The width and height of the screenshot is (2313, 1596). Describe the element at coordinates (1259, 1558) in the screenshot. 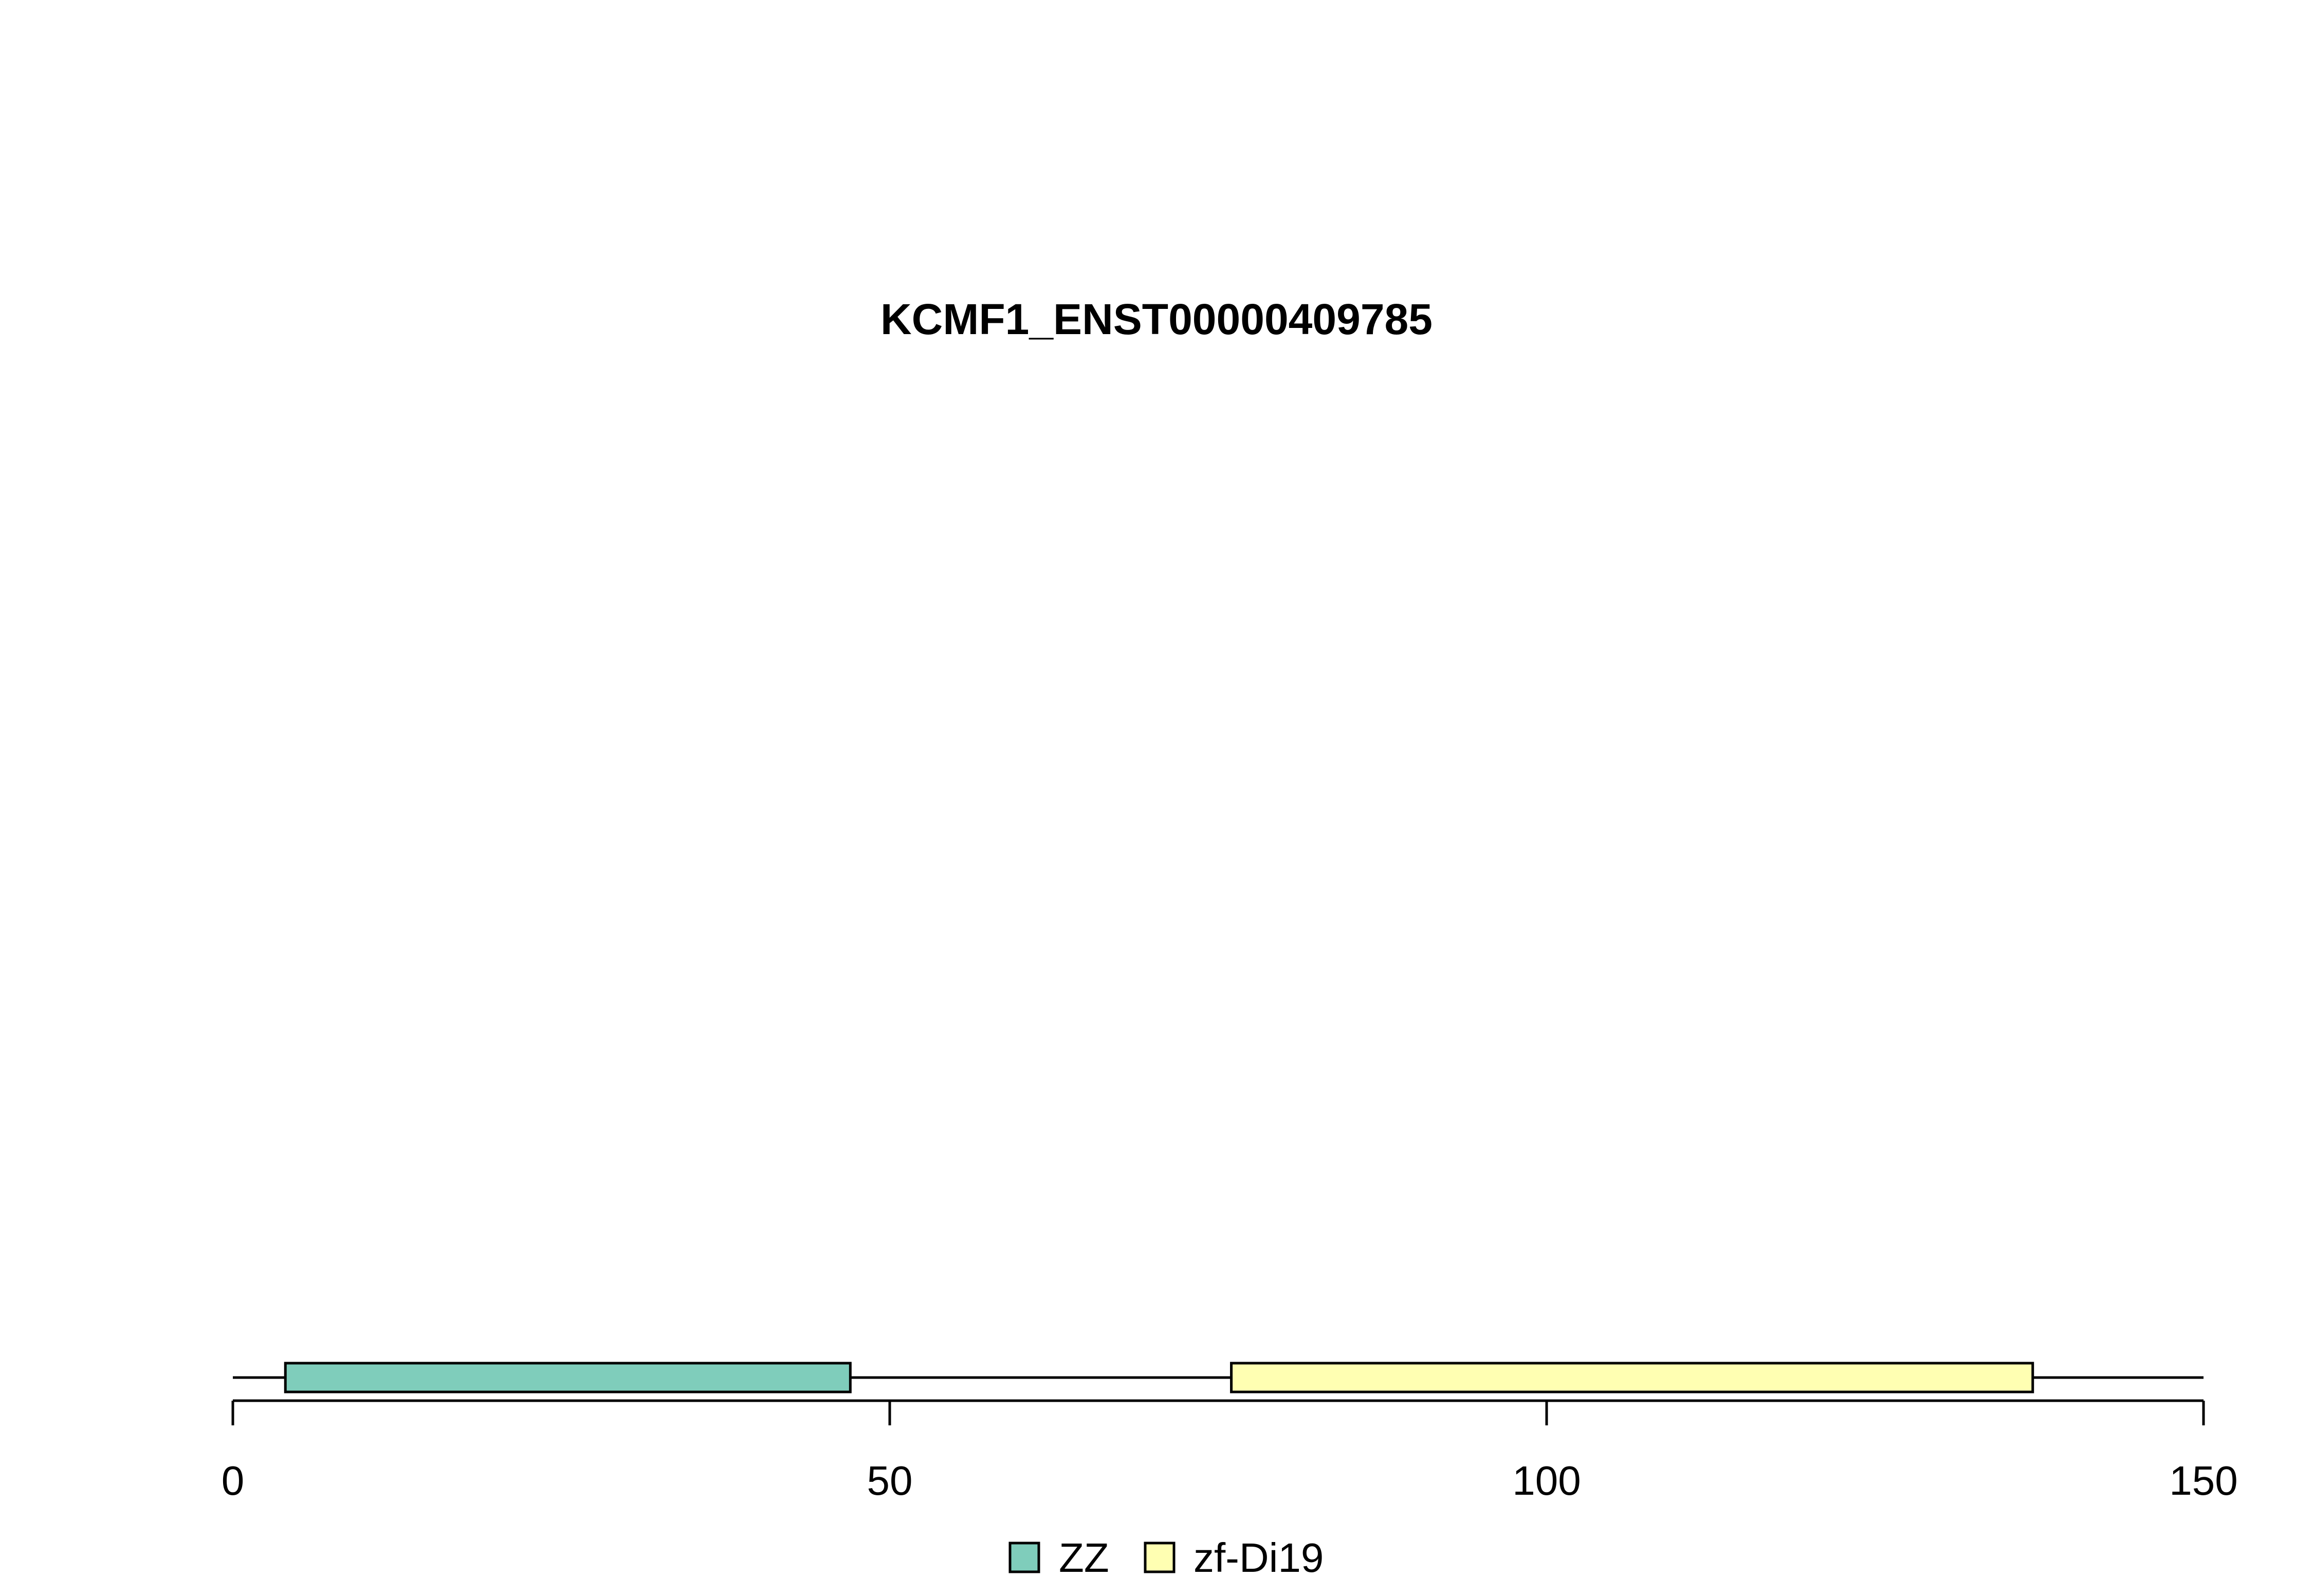

I see `legend-label: zf-Di19` at that location.